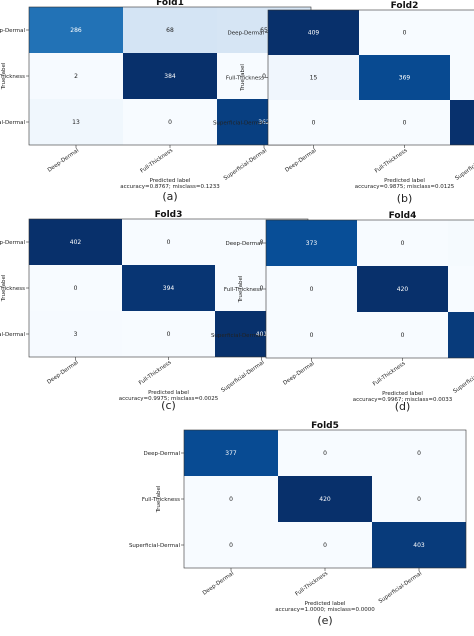  I want to click on metrics-label: accuracy=0.9975; misclass=0.0025, so click(169, 399).